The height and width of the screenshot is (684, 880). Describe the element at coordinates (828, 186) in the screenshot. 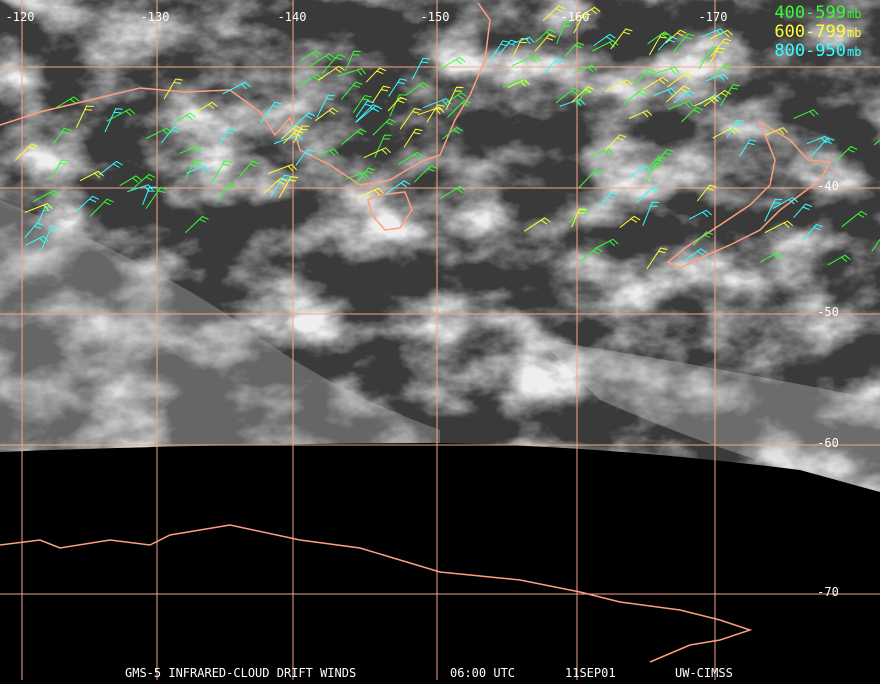

I see `latitude-label: -40` at that location.